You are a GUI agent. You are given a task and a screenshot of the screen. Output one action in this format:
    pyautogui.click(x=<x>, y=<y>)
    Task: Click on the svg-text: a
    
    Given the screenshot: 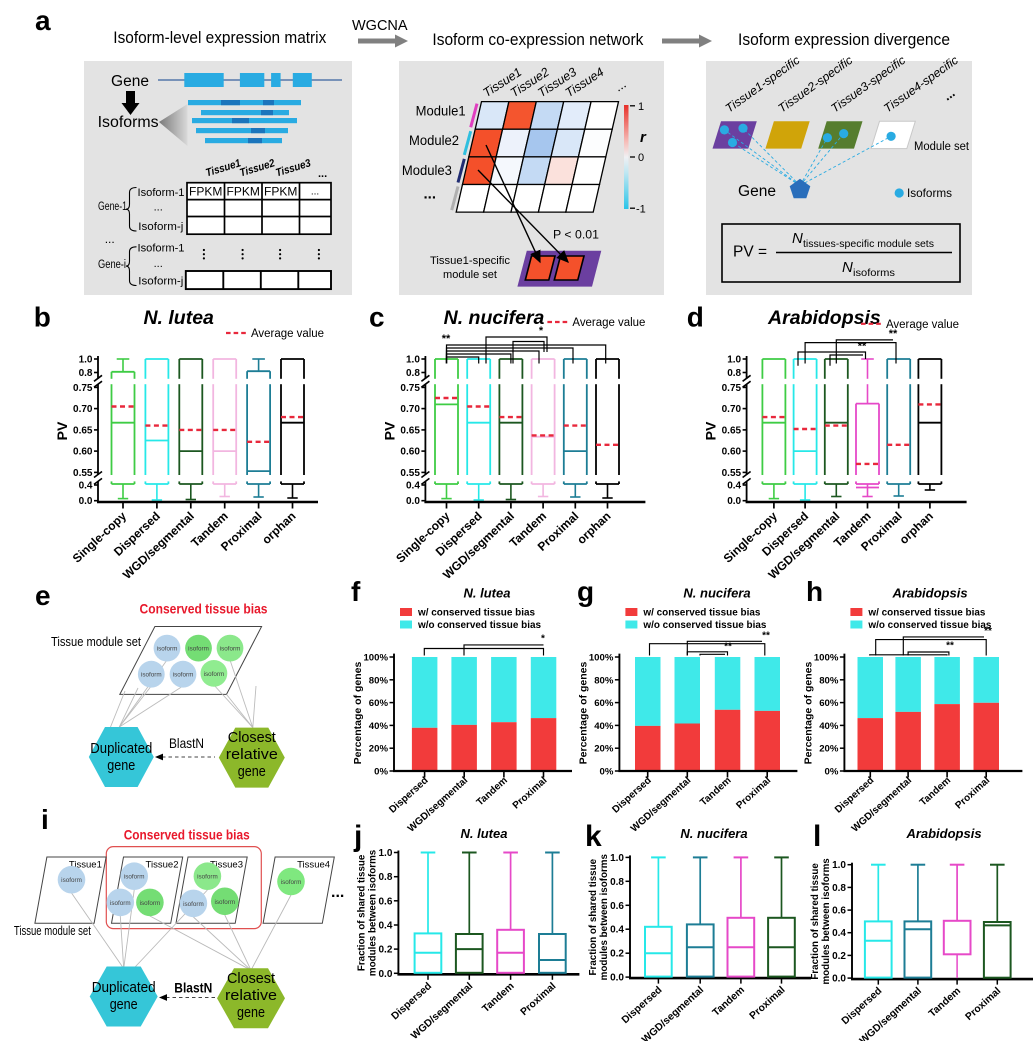 What is the action you would take?
    pyautogui.click(x=43, y=20)
    